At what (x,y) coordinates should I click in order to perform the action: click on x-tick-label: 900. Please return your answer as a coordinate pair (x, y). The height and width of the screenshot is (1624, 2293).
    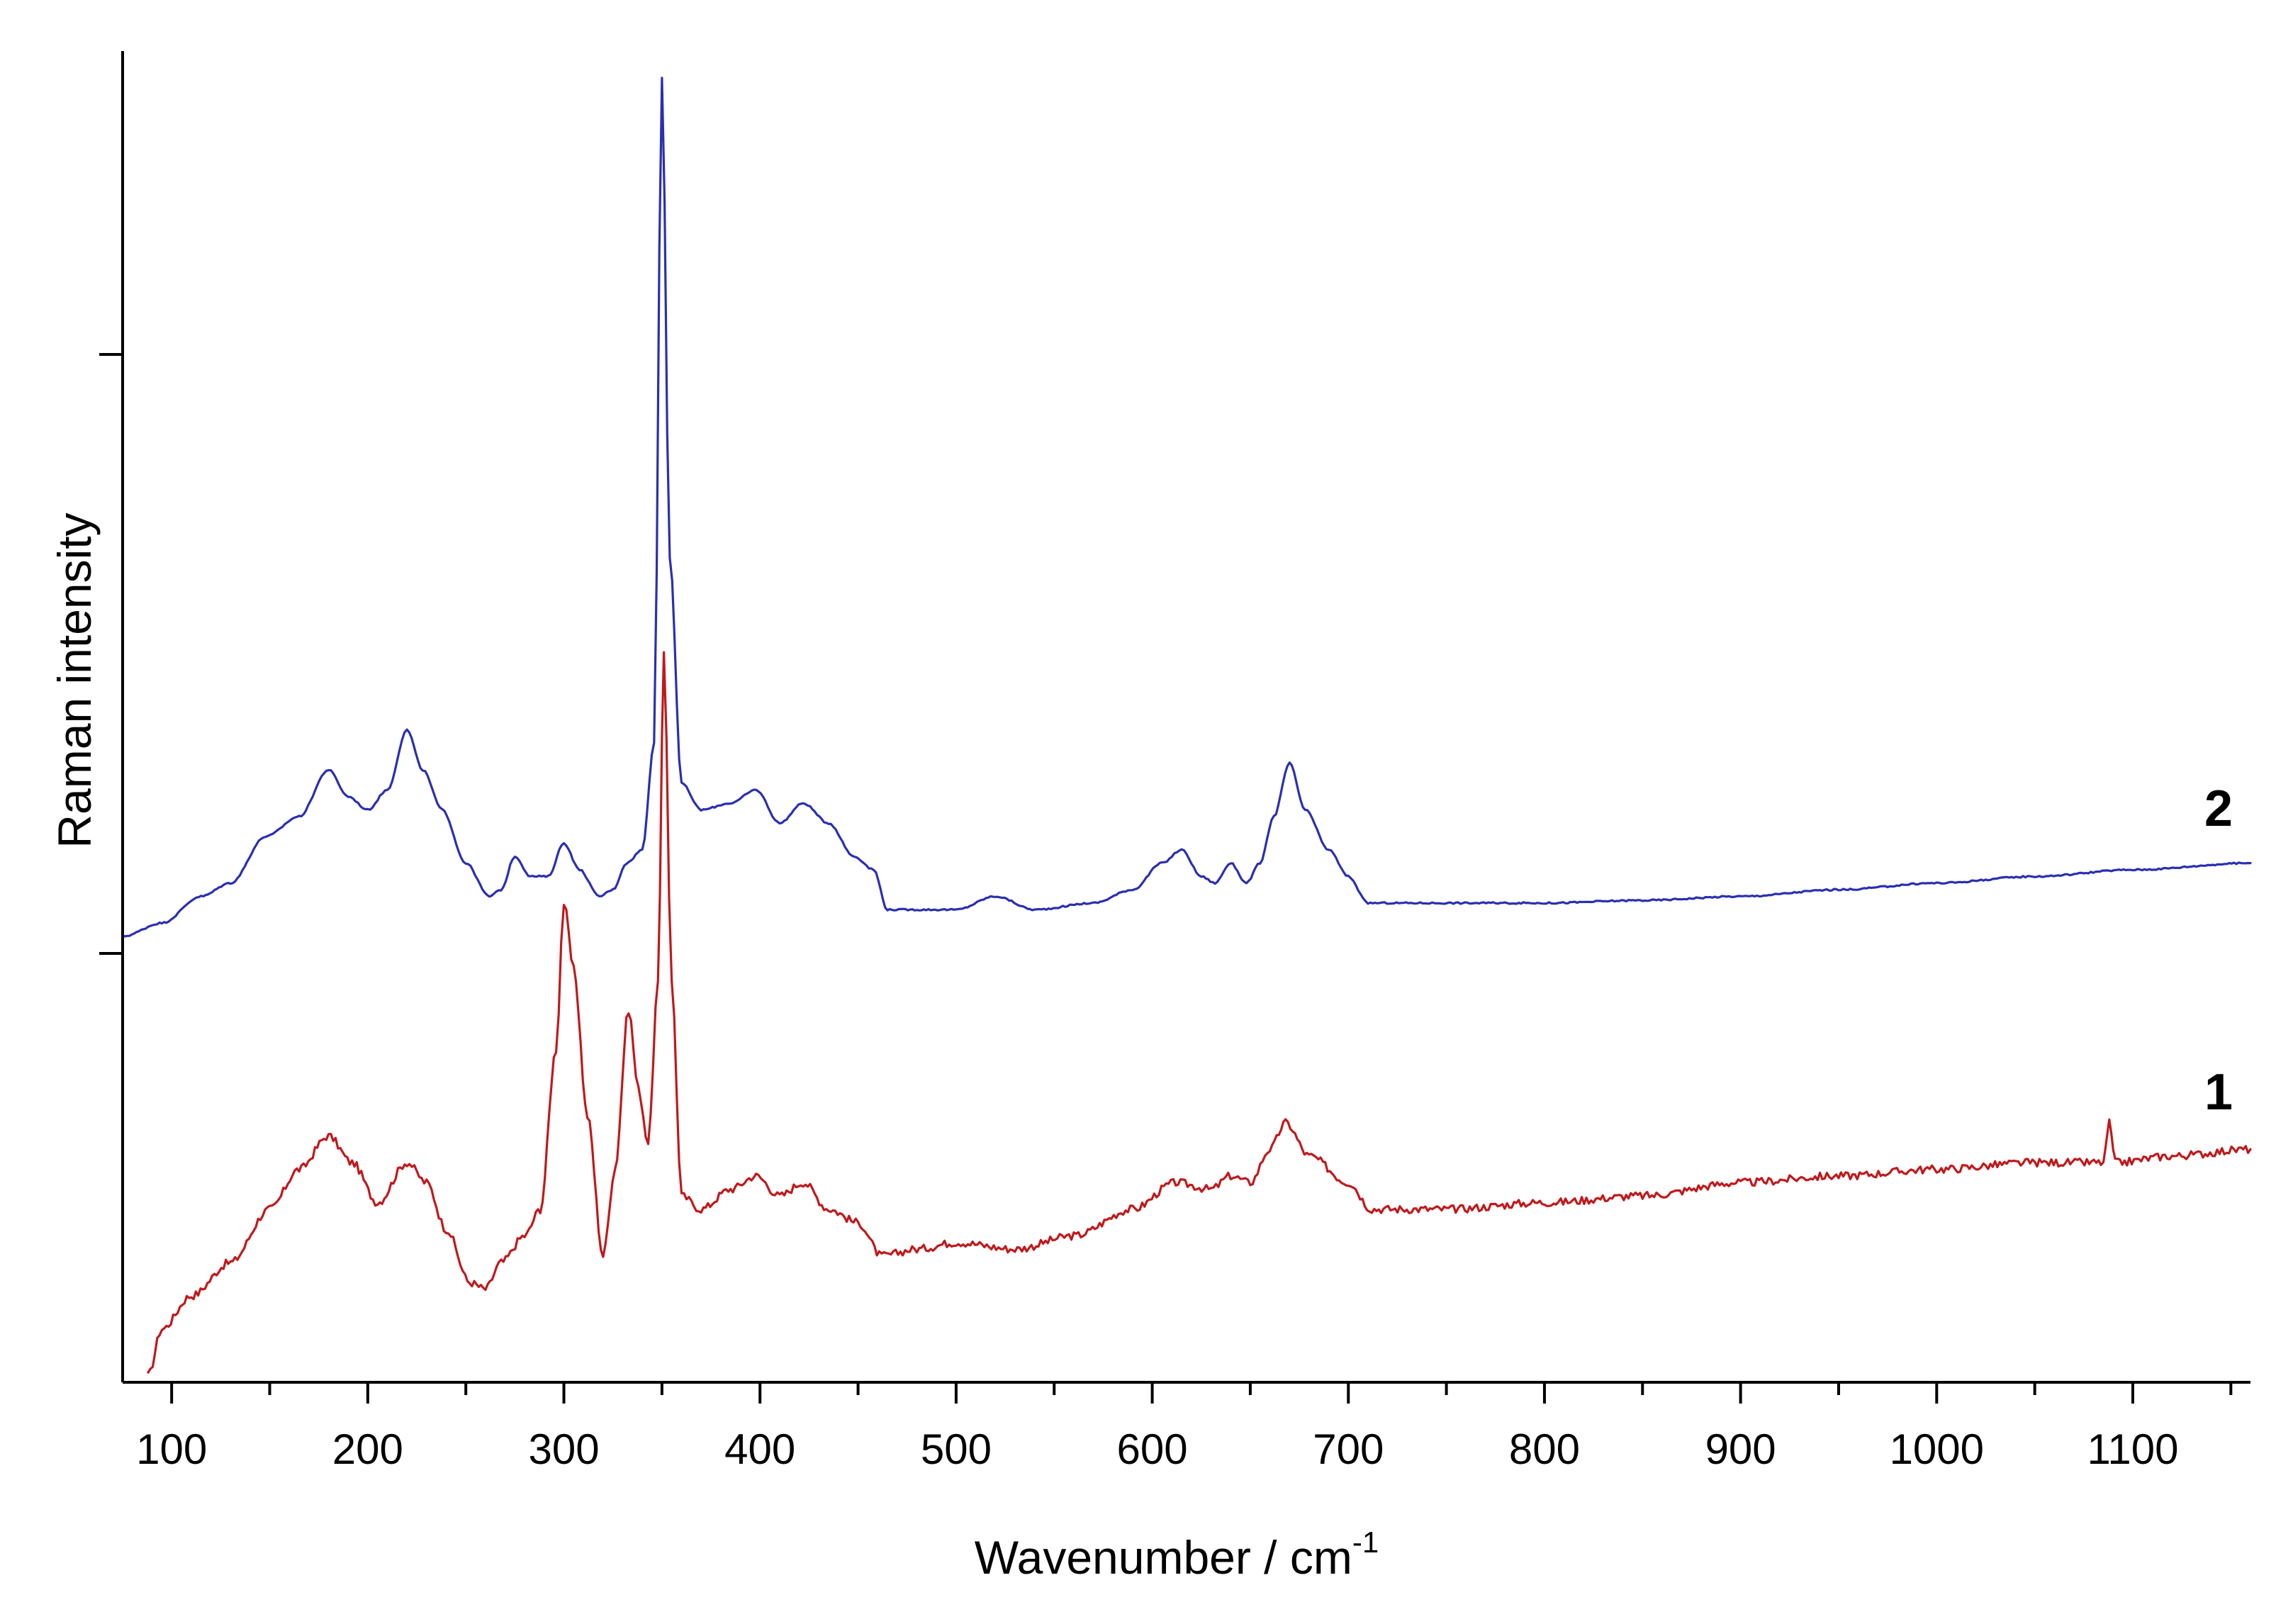
    Looking at the image, I should click on (1740, 1450).